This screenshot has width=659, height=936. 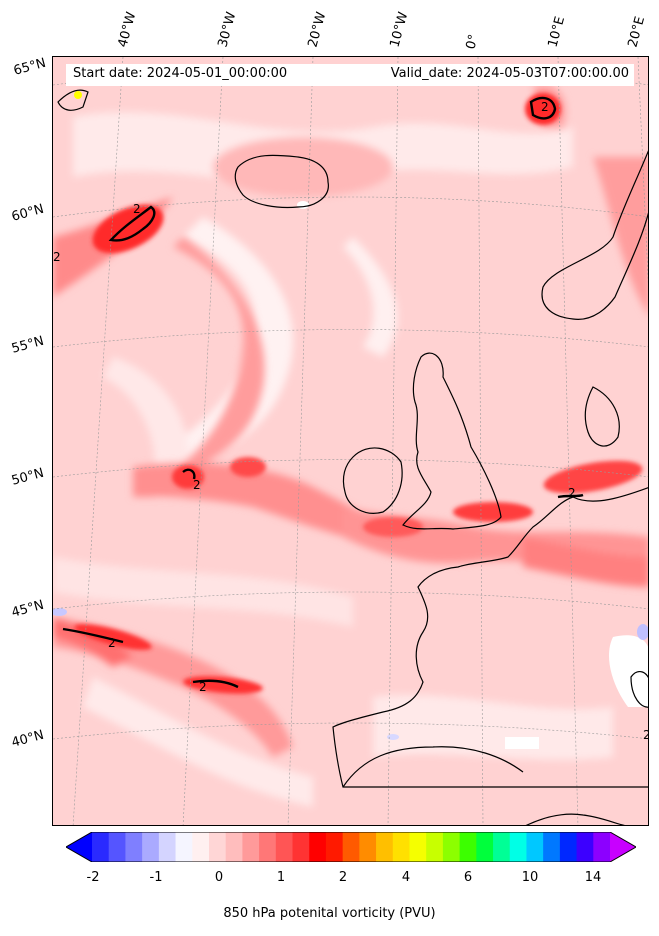 I want to click on lon-label-0: 0°, so click(x=472, y=41).